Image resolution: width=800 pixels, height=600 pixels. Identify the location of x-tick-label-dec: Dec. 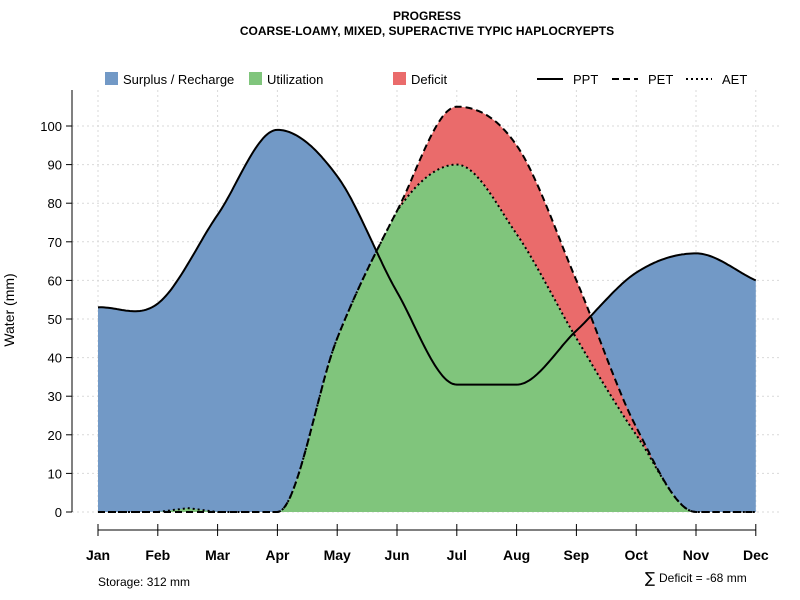
(756, 555).